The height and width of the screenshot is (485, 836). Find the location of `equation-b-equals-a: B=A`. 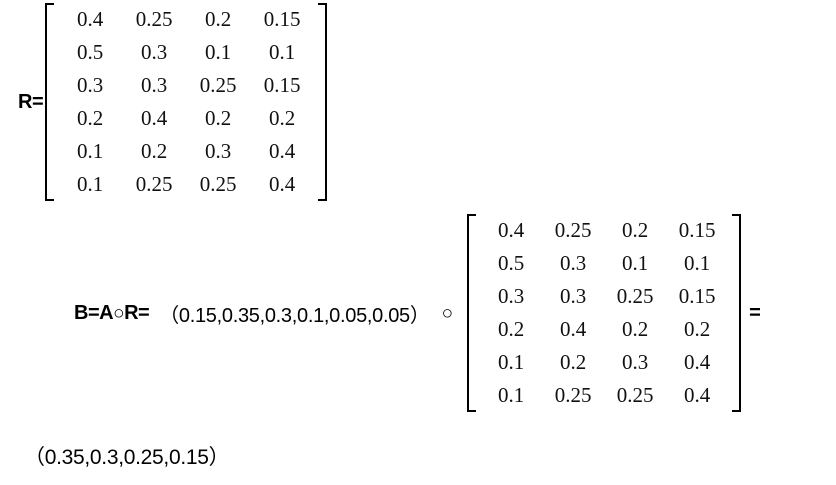

equation-b-equals-a: B=A is located at coordinates (94, 312).